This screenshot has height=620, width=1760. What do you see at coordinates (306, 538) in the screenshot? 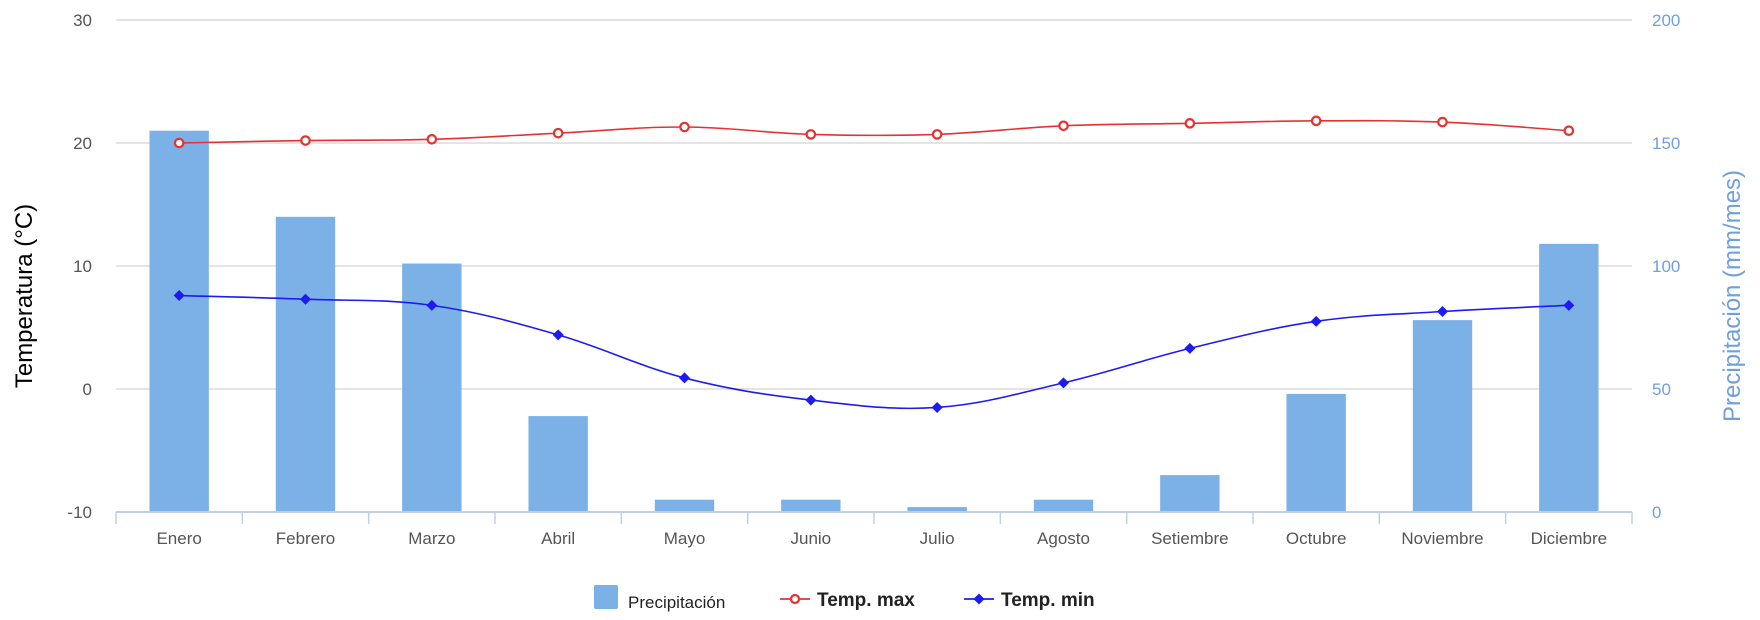
I see `x-tick-label: Febrero` at bounding box center [306, 538].